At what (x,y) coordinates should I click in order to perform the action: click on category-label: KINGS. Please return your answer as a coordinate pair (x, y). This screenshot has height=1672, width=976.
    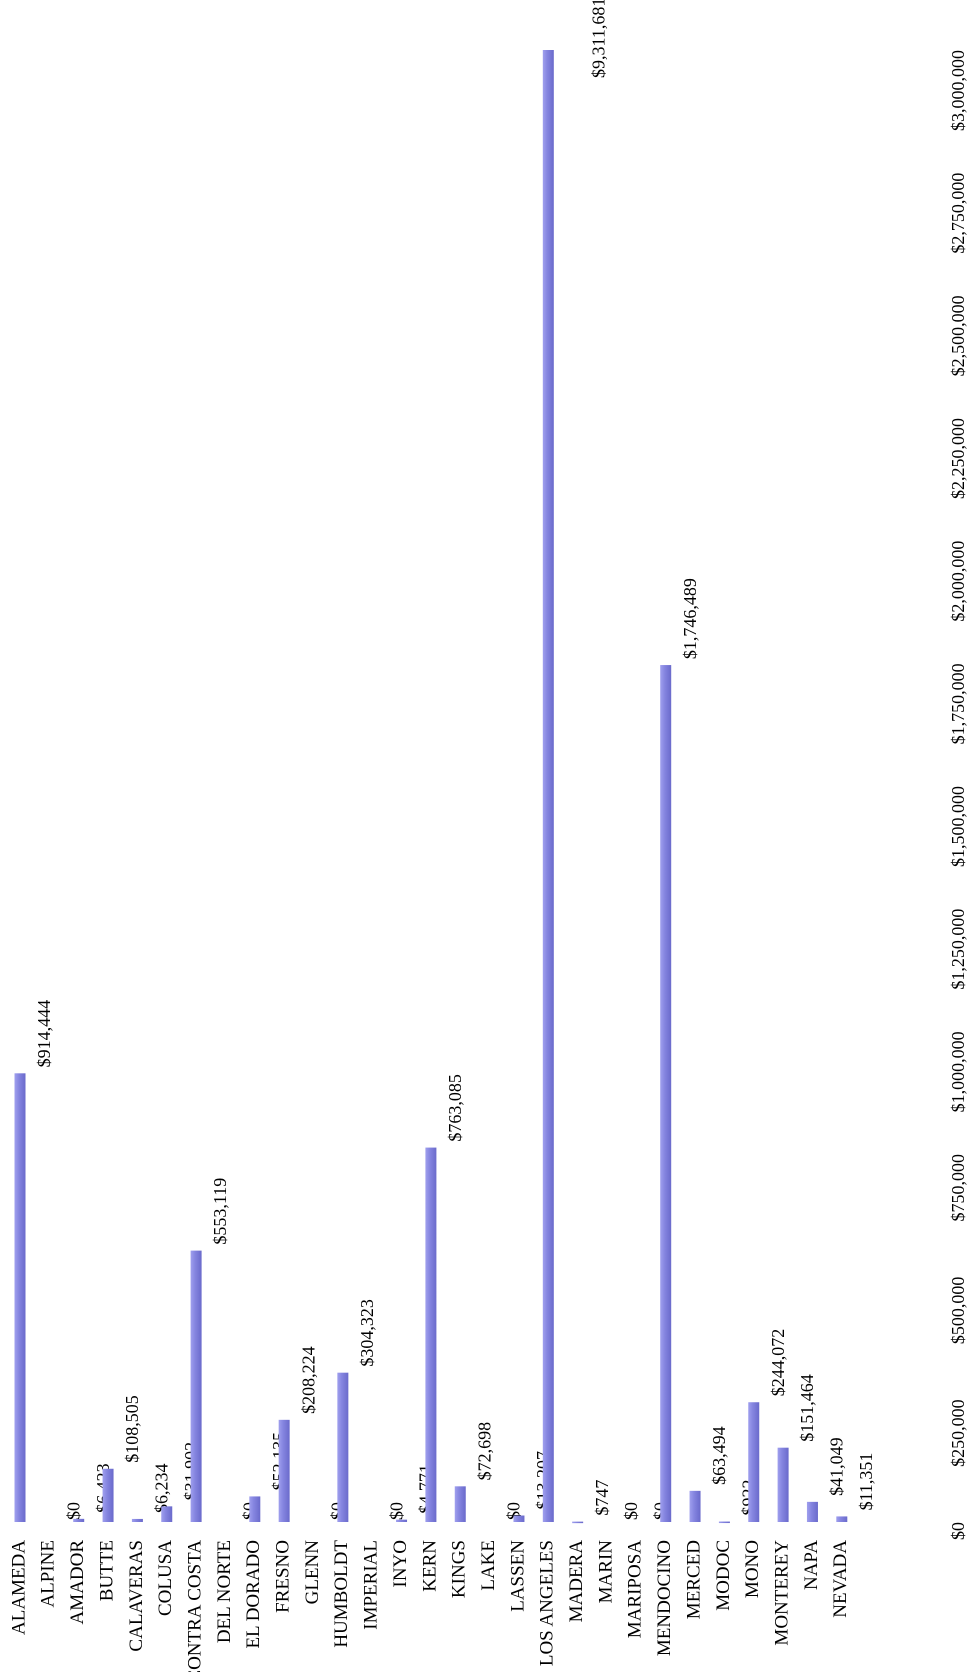
    Looking at the image, I should click on (459, 1569).